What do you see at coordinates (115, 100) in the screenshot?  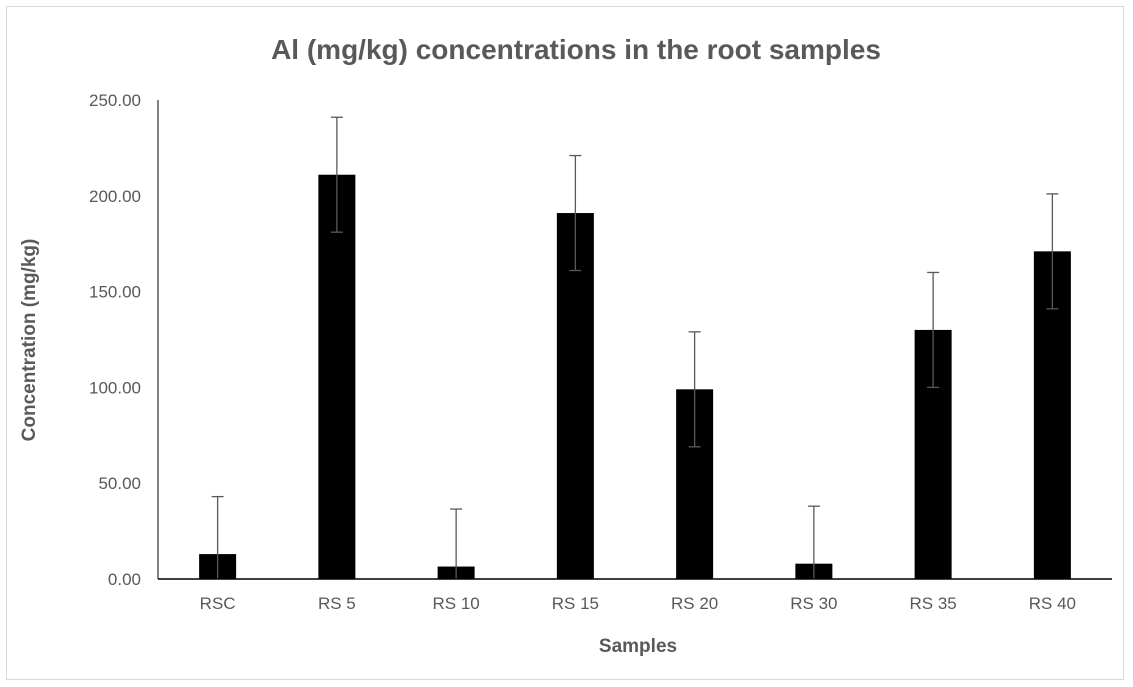 I see `y-tick-label: 250.00` at bounding box center [115, 100].